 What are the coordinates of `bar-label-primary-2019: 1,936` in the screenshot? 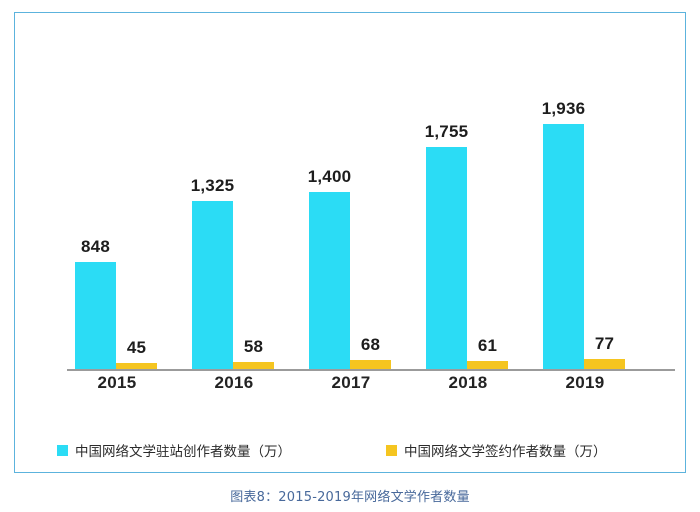 It's located at (563, 108).